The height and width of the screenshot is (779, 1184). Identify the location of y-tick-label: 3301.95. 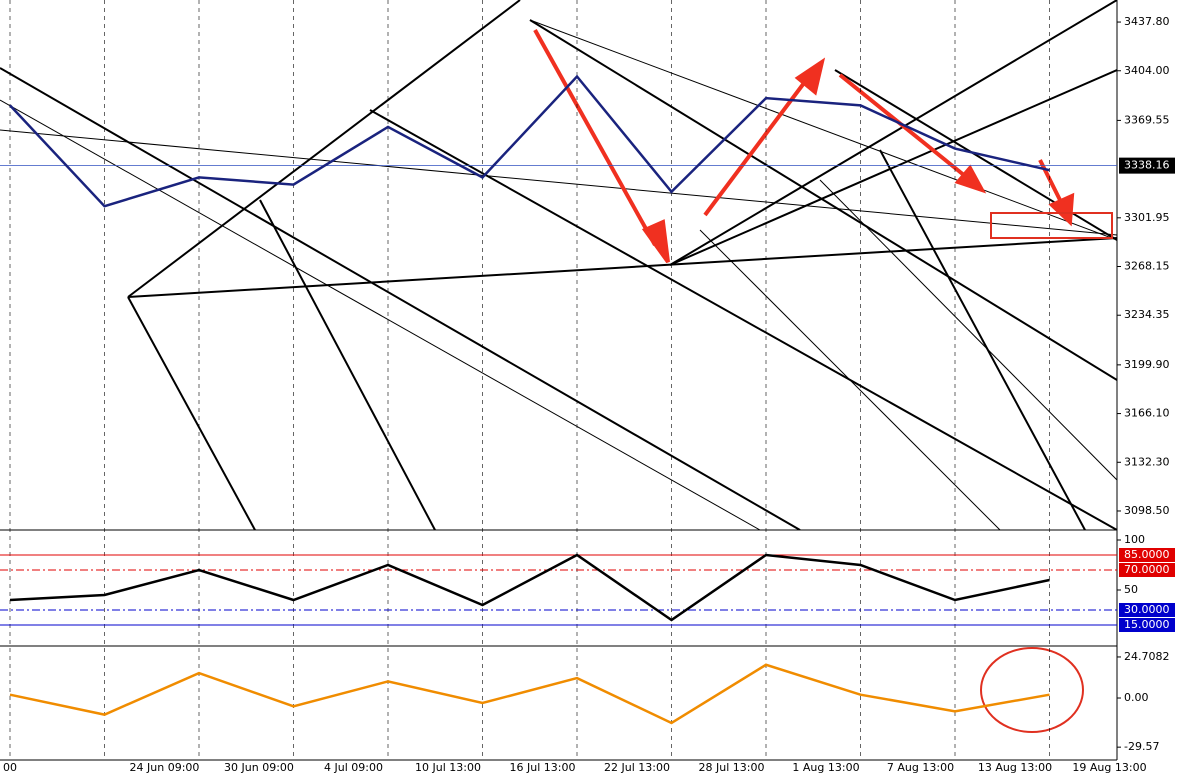
(1147, 217).